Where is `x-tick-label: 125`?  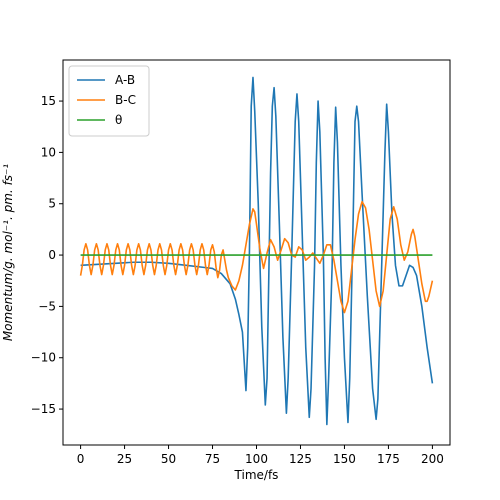
x-tick-label: 125 is located at coordinates (300, 459).